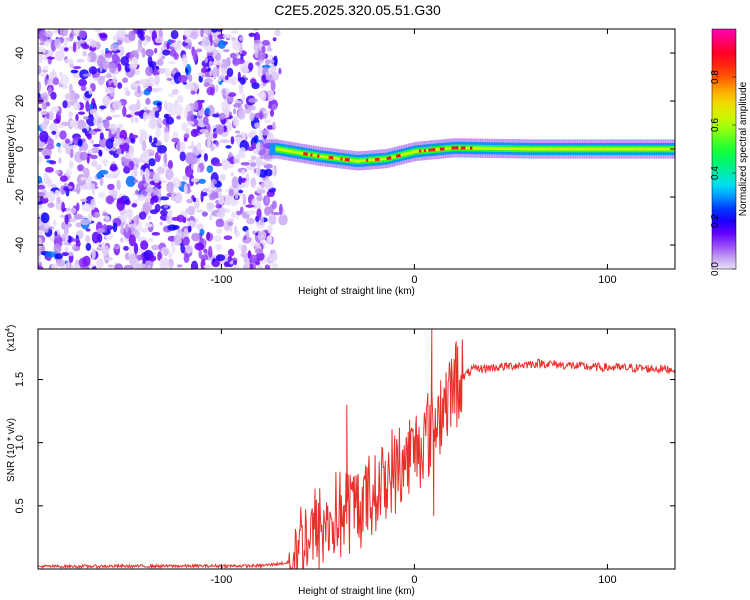 The height and width of the screenshot is (600, 750). Describe the element at coordinates (11, 450) in the screenshot. I see `line-y-axis-label: SNR (10 * v/v)` at that location.